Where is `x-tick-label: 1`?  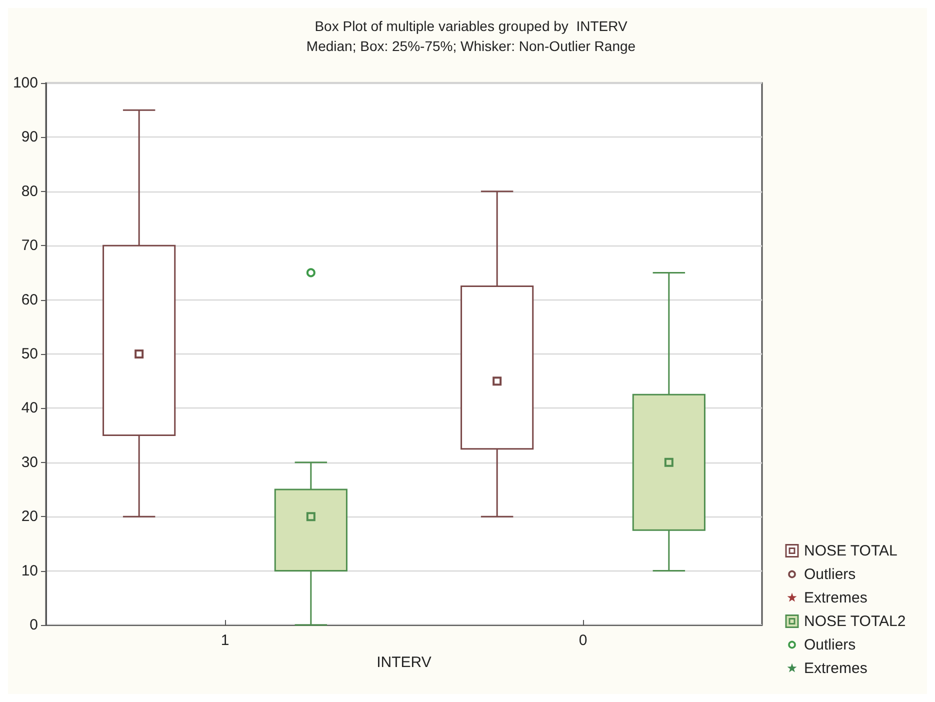
x-tick-label: 1 is located at coordinates (225, 640).